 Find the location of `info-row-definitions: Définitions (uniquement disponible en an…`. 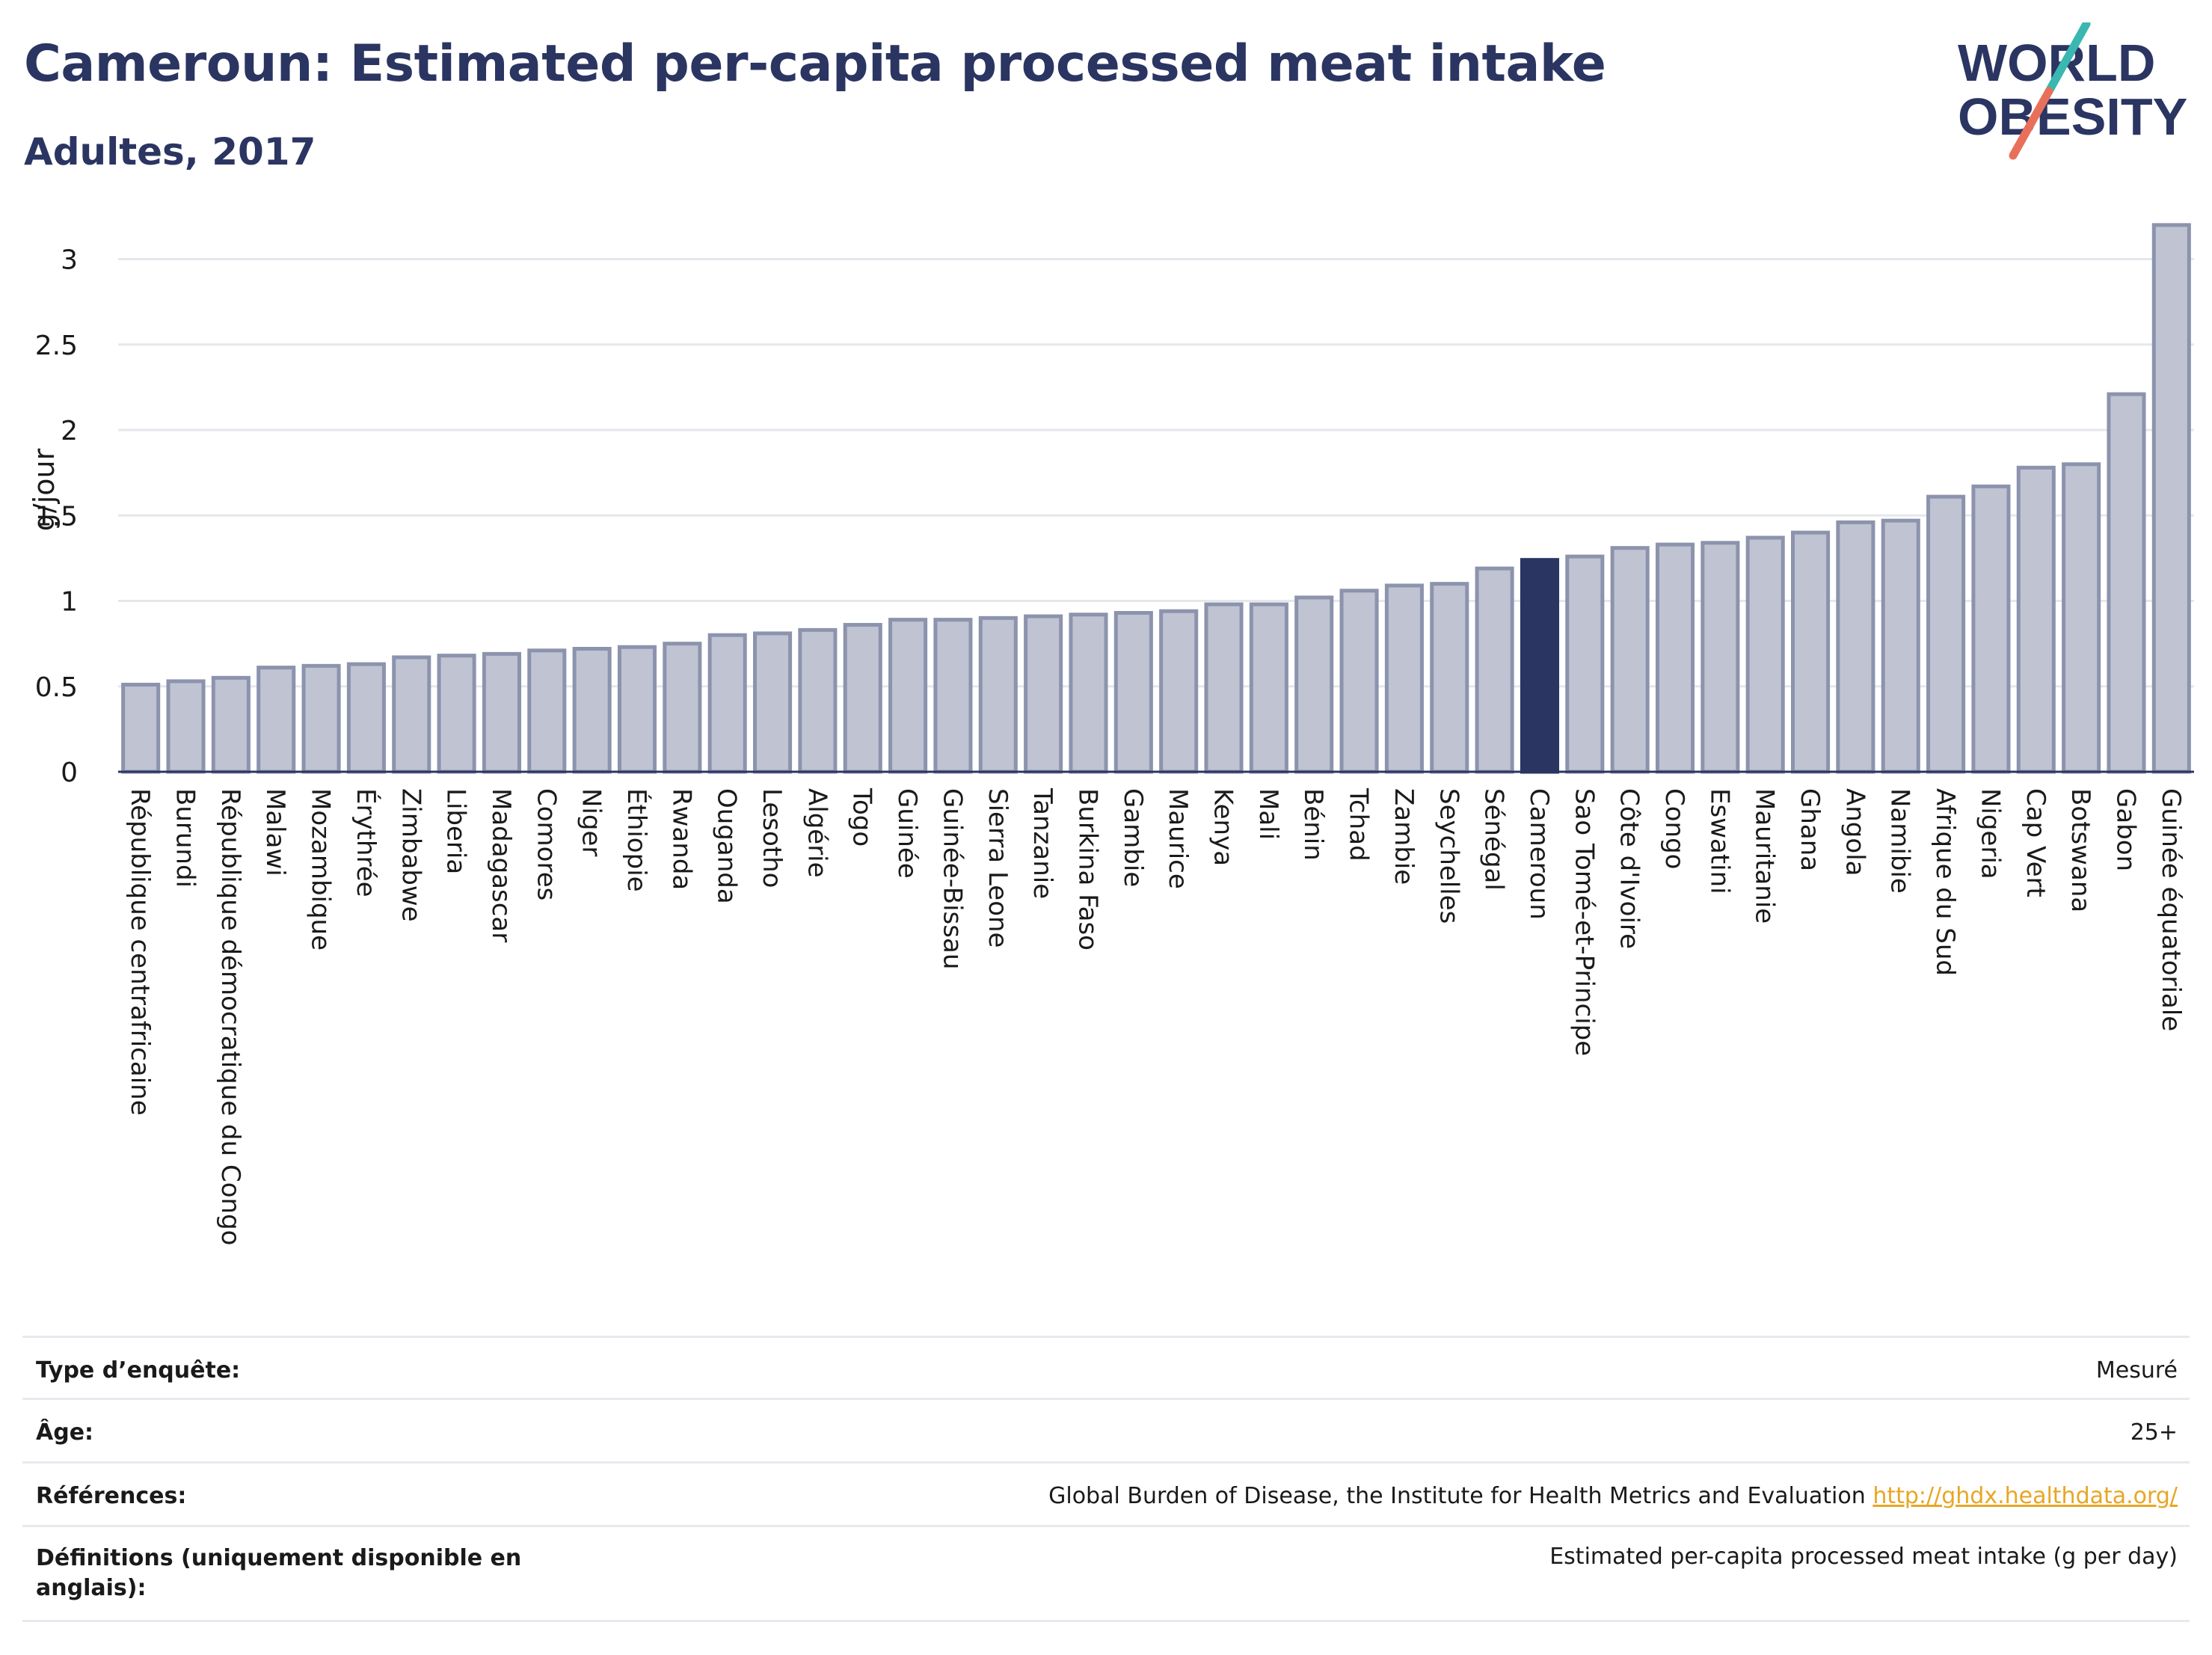

info-row-definitions: Définitions (uniquement disponible en an… is located at coordinates (1106, 1572).